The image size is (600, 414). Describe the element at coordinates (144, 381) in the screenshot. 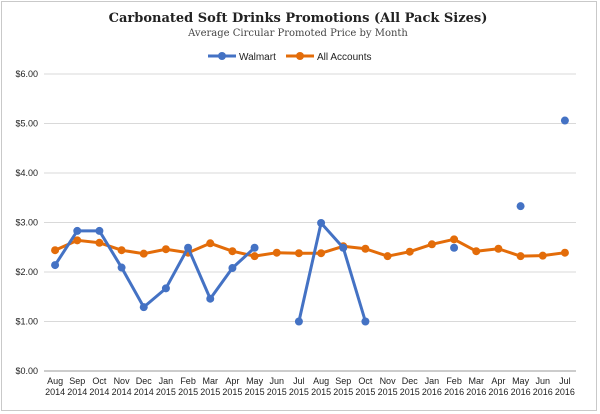

I see `x-tick-month: Dec` at that location.